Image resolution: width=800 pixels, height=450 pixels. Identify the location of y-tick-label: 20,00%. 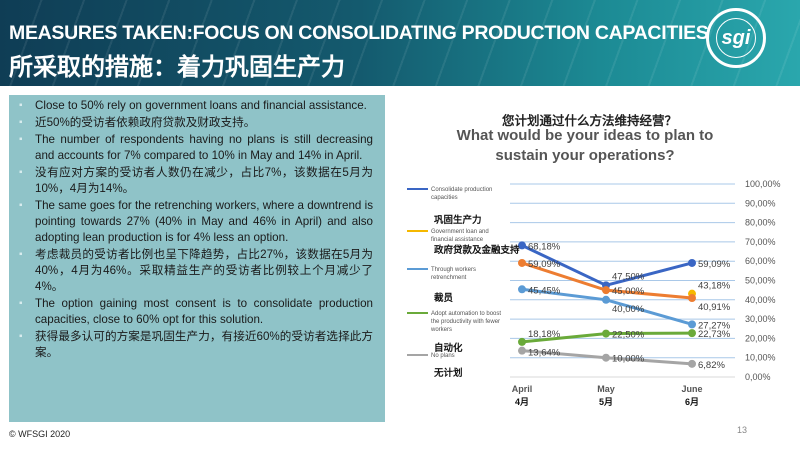
(760, 338).